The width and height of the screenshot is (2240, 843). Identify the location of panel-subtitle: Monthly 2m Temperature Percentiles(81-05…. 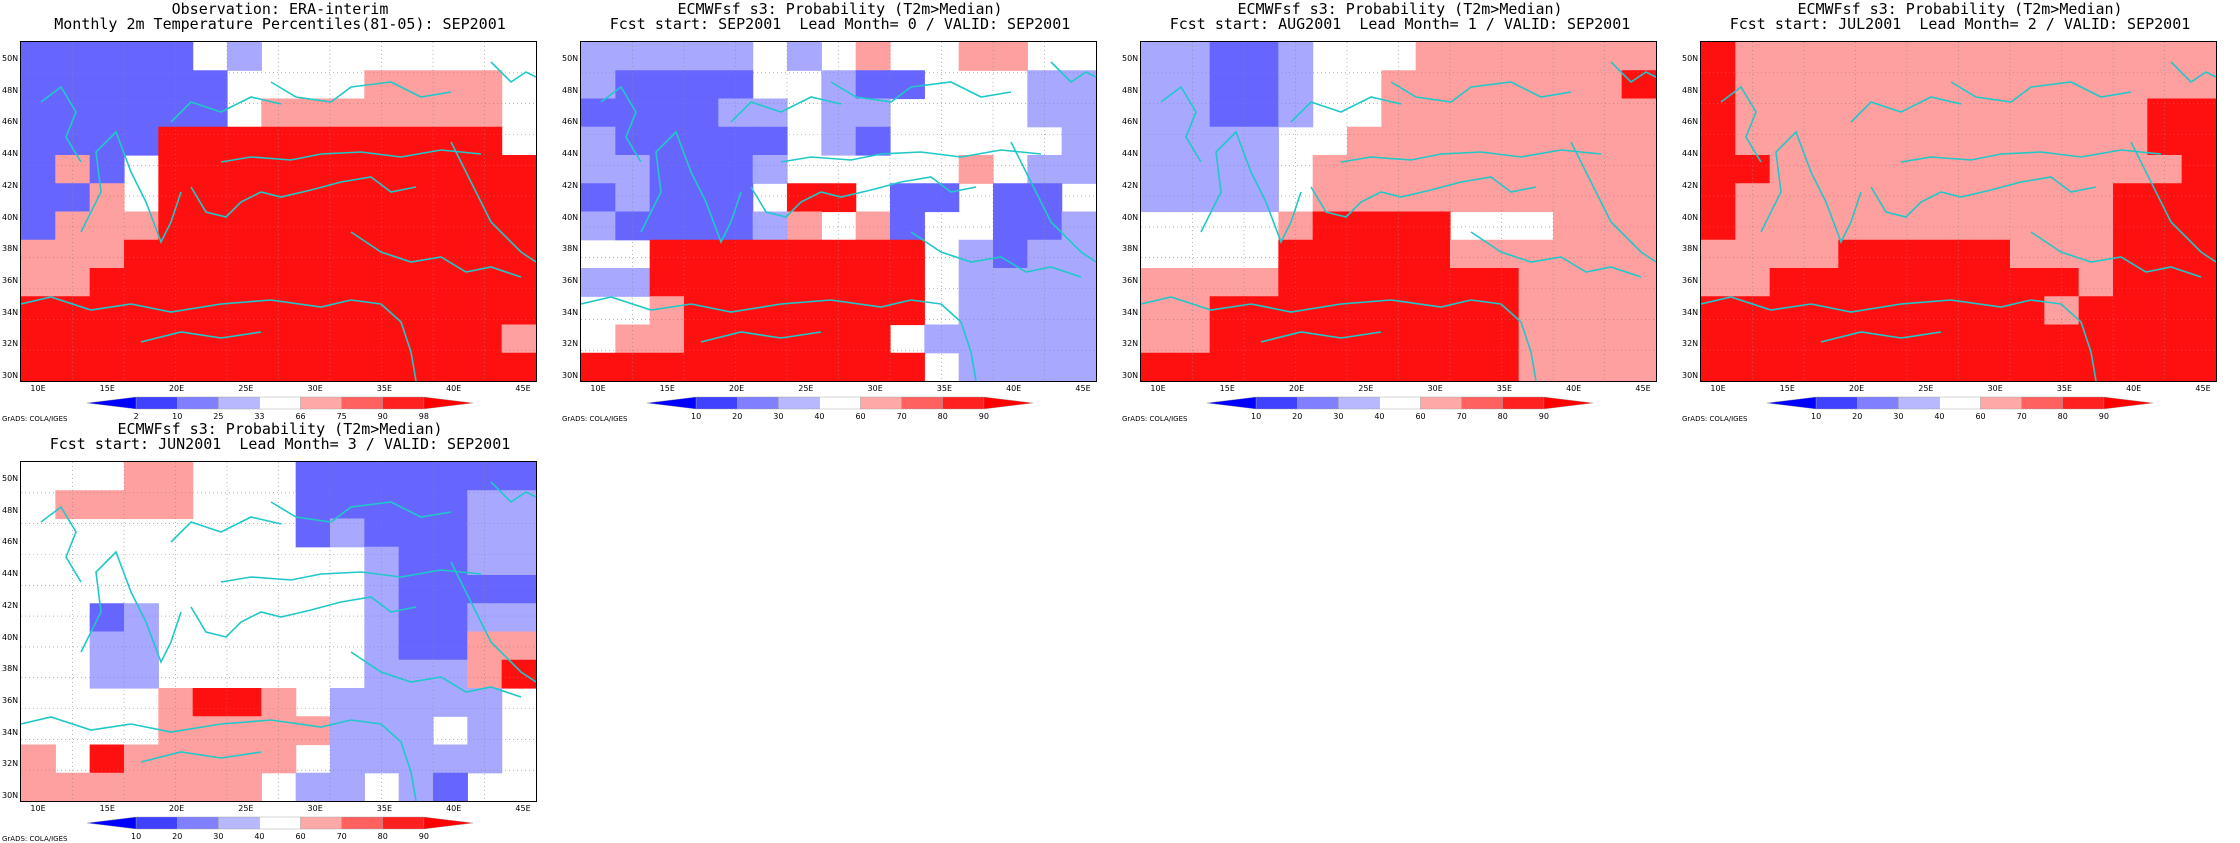
(280, 24).